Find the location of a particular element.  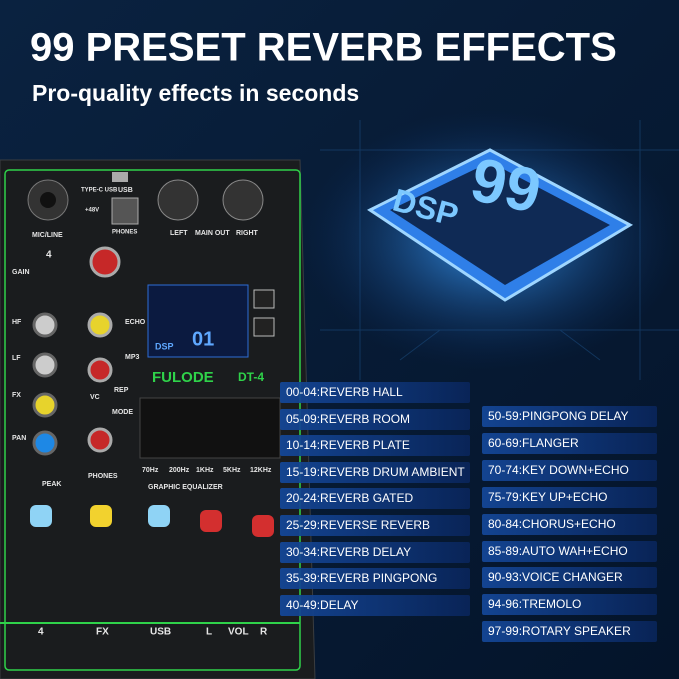

label: +48V is located at coordinates (92, 211).